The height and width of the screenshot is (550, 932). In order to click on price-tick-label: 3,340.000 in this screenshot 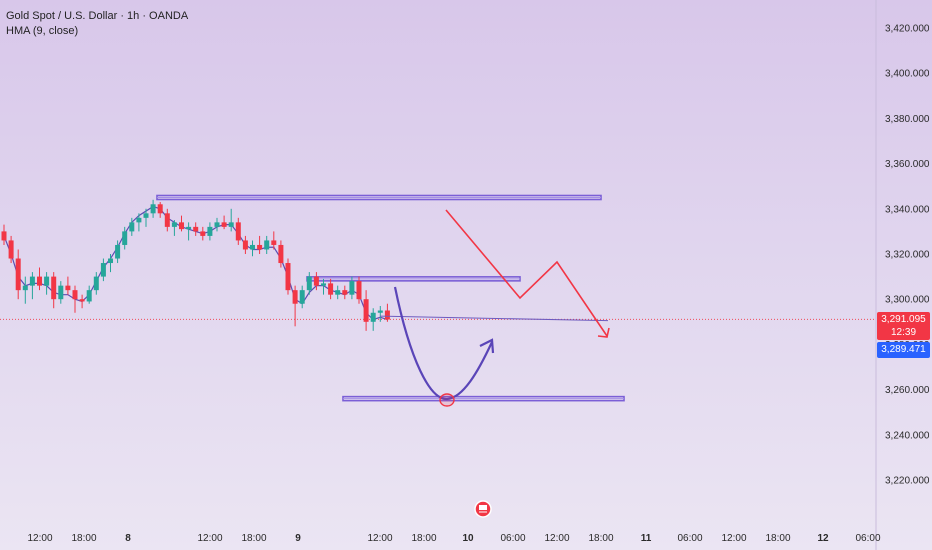, I will do `click(907, 209)`.